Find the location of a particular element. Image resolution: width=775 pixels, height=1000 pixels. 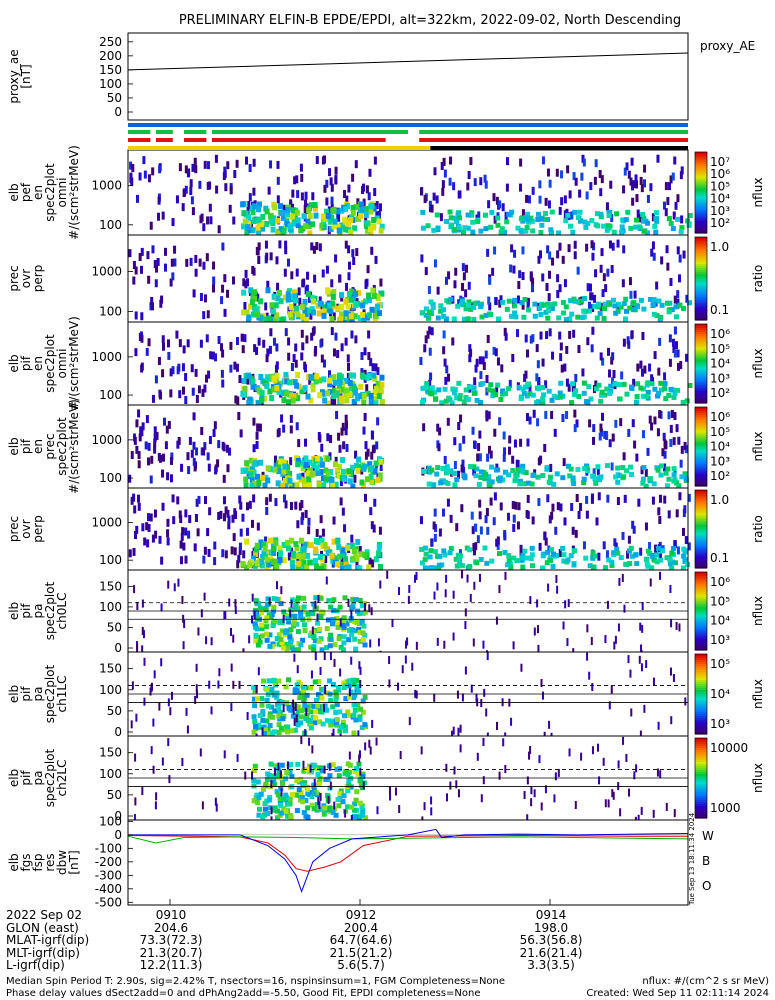

pa-ch2lc-colorbar-cell is located at coordinates (701, 807).